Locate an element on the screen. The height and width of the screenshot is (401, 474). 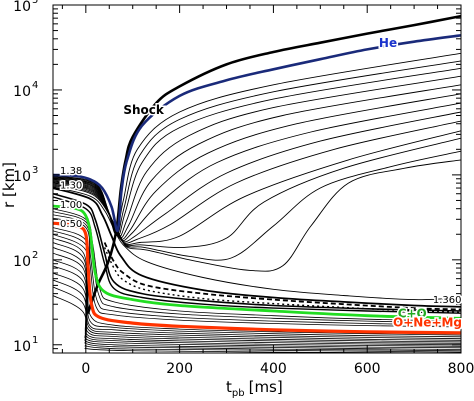
y-tick-exponent-2: 3 is located at coordinates (35, 170).